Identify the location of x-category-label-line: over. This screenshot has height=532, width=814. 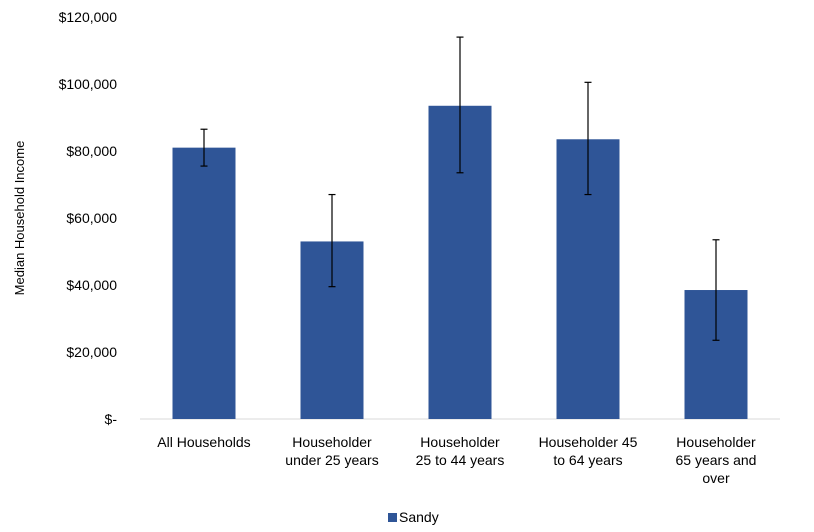
(716, 478).